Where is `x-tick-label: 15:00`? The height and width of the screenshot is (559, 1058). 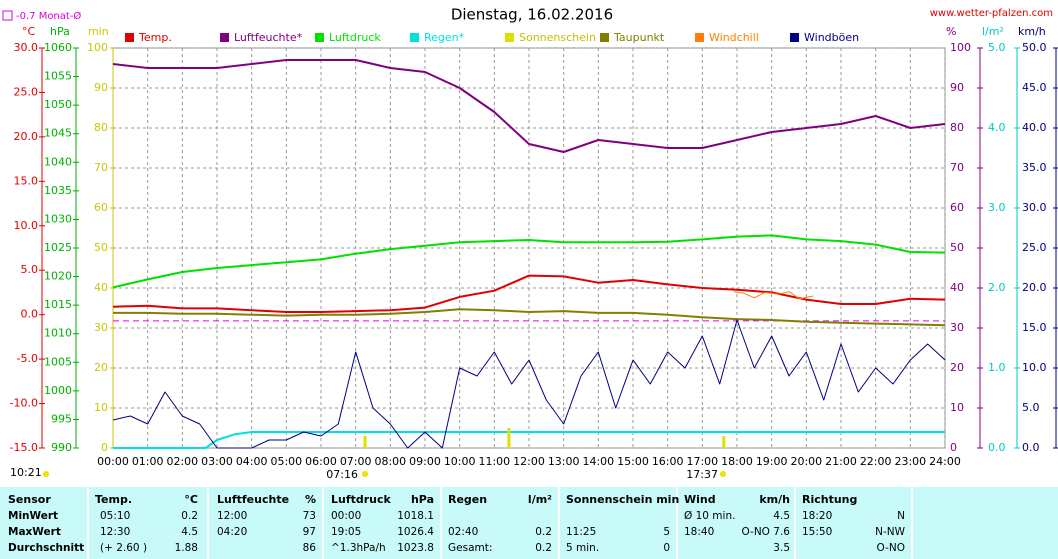
x-tick-label: 15:00 is located at coordinates (633, 461).